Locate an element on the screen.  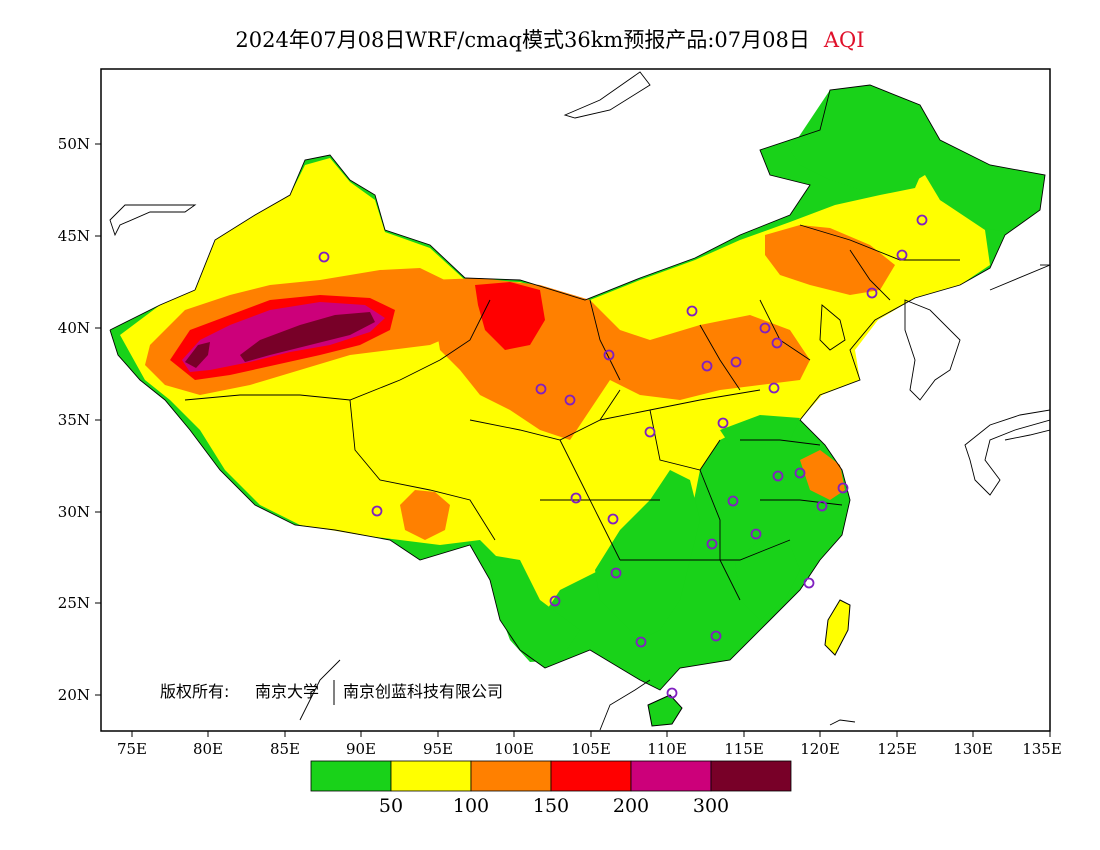
map-title: 2024年07月08日WRF/cmaq模式36km预报产品:07月08日 AQI is located at coordinates (550, 39).